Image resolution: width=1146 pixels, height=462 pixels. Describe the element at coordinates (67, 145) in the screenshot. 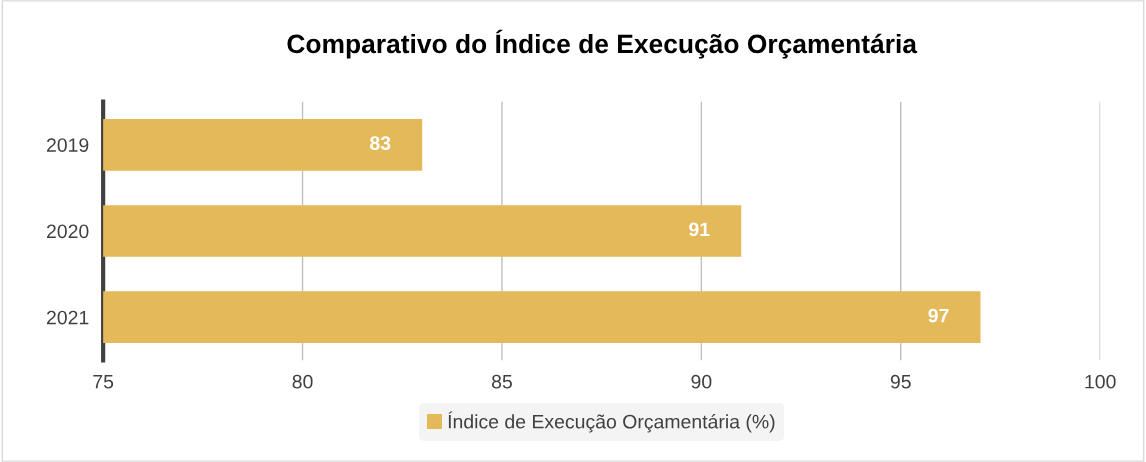

I see `y-tick-label: 2019` at that location.